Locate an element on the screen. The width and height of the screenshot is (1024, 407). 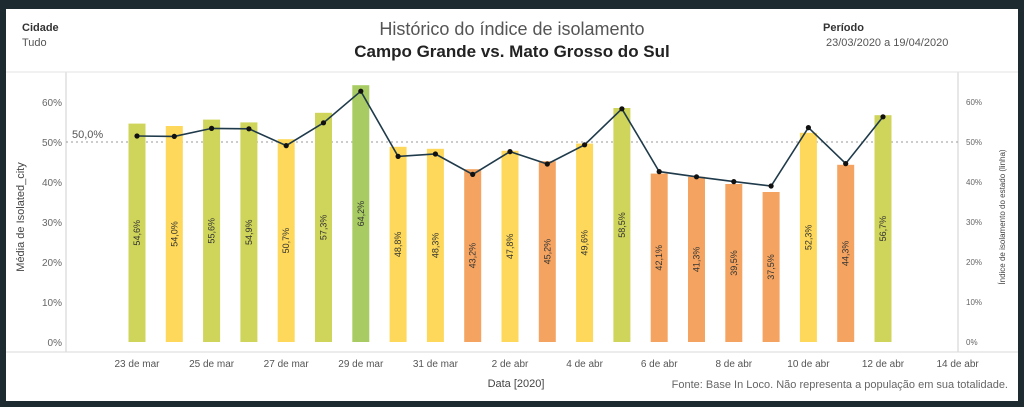
y-tick-label: 0% is located at coordinates (55, 343).